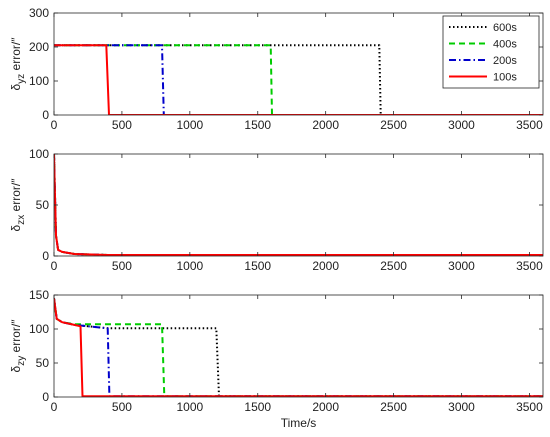 The width and height of the screenshot is (550, 437). I want to click on y-tick-label: 150, so click(39, 295).